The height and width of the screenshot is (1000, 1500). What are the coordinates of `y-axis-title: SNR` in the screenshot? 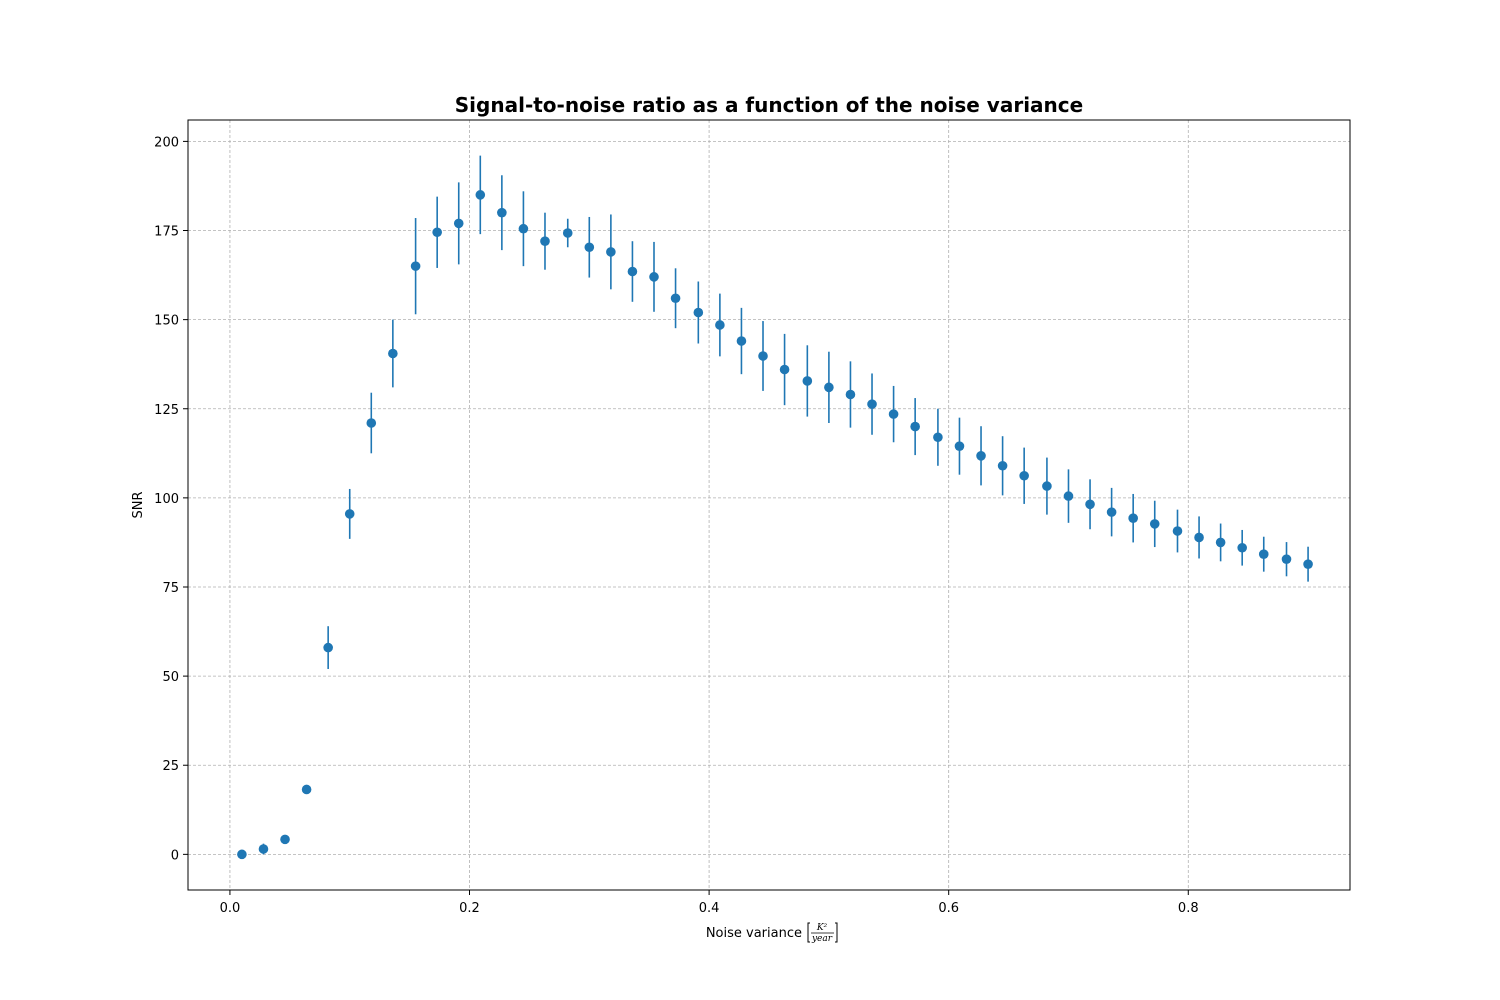 It's located at (138, 504).